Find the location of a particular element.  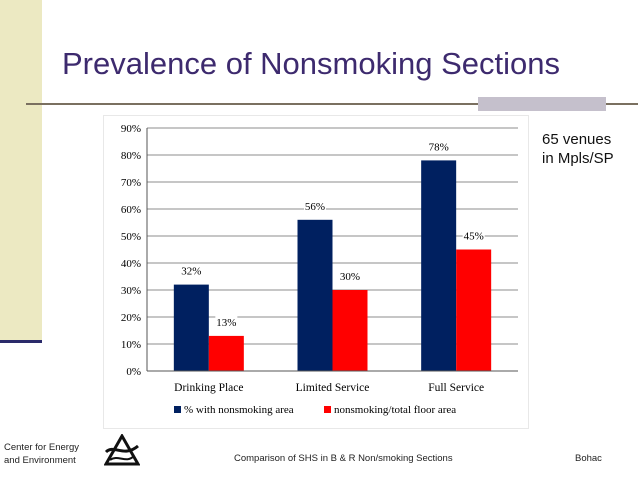

title-accent-bar is located at coordinates (542, 104).